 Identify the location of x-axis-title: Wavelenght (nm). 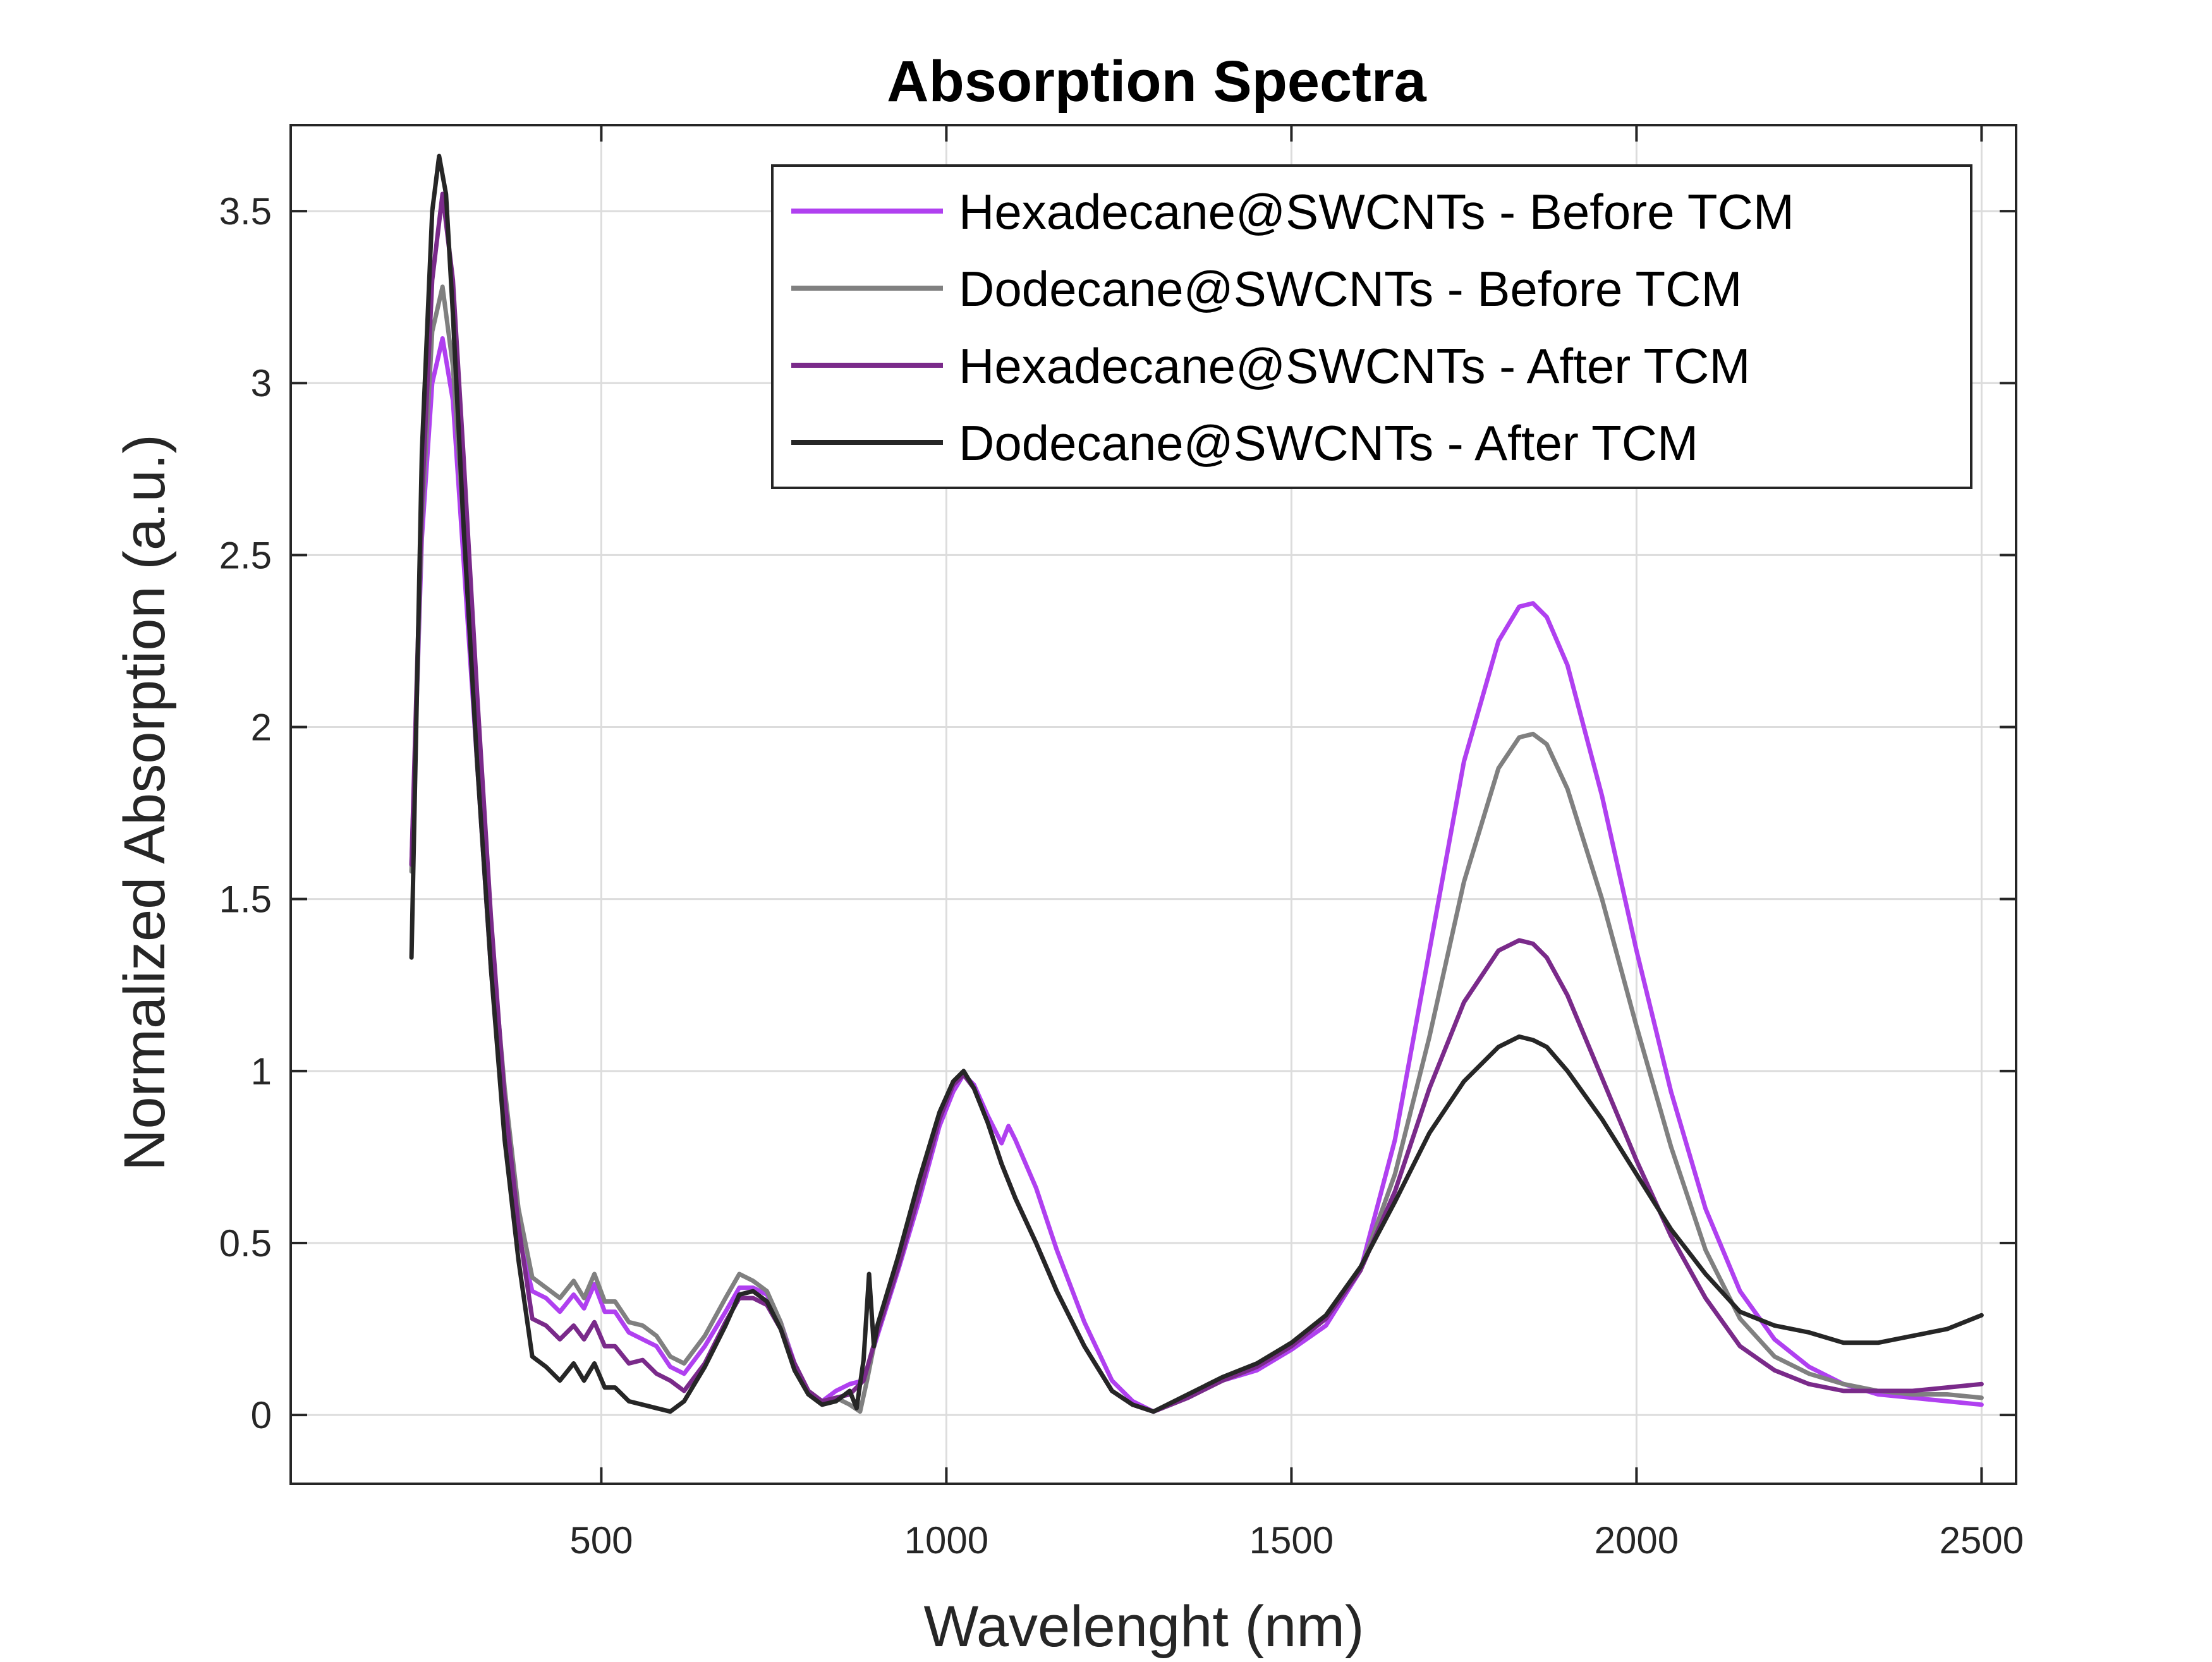
(1143, 1626).